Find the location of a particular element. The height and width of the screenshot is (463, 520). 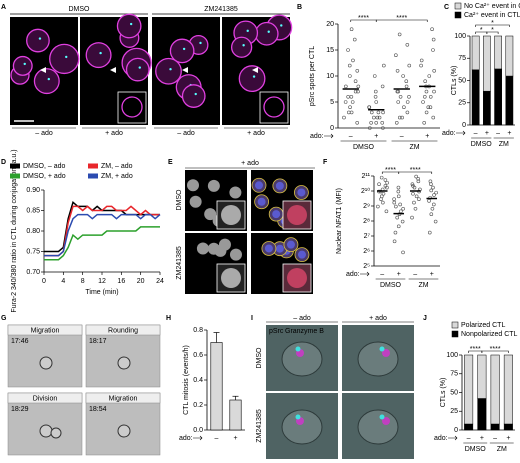

frame-label: Migration is located at coordinates (123, 398).